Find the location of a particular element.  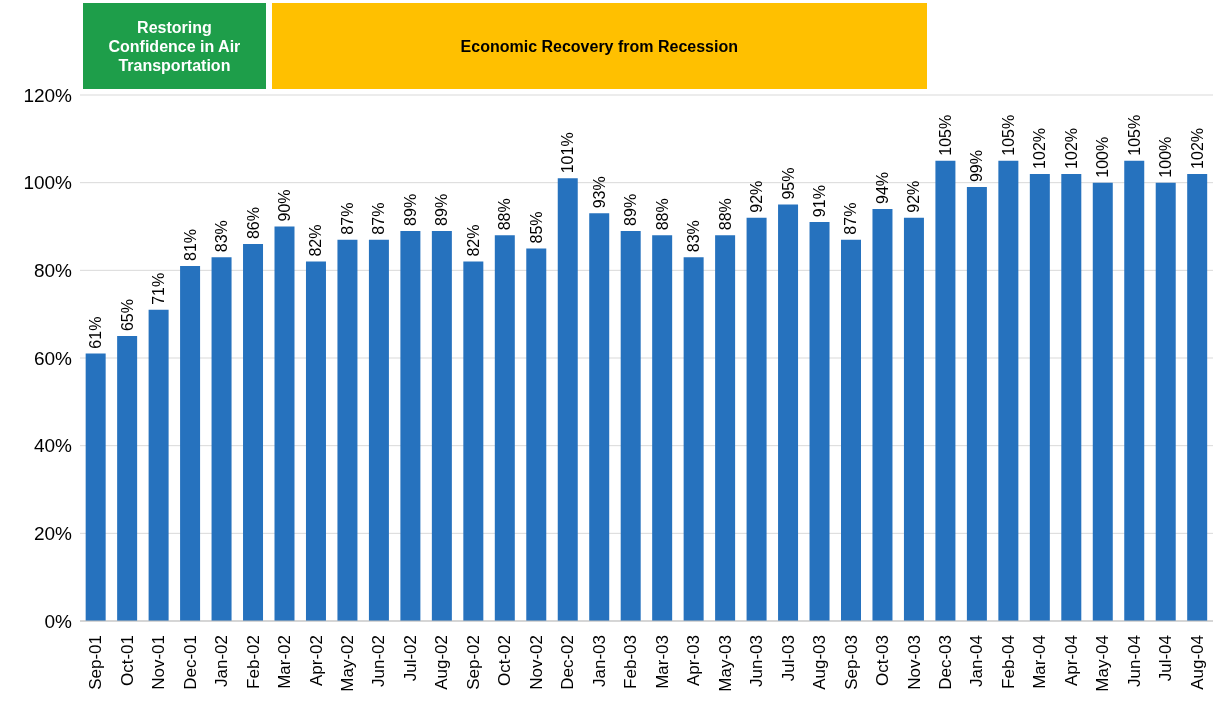

data-label: 101% is located at coordinates (568, 153).